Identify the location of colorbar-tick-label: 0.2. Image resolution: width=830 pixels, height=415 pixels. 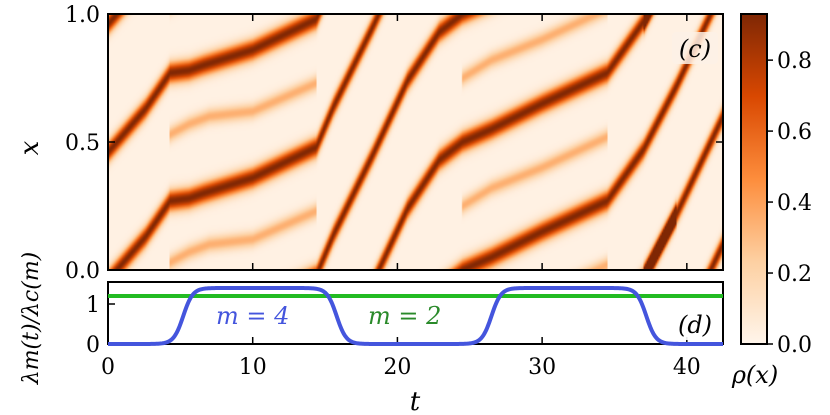
(794, 274).